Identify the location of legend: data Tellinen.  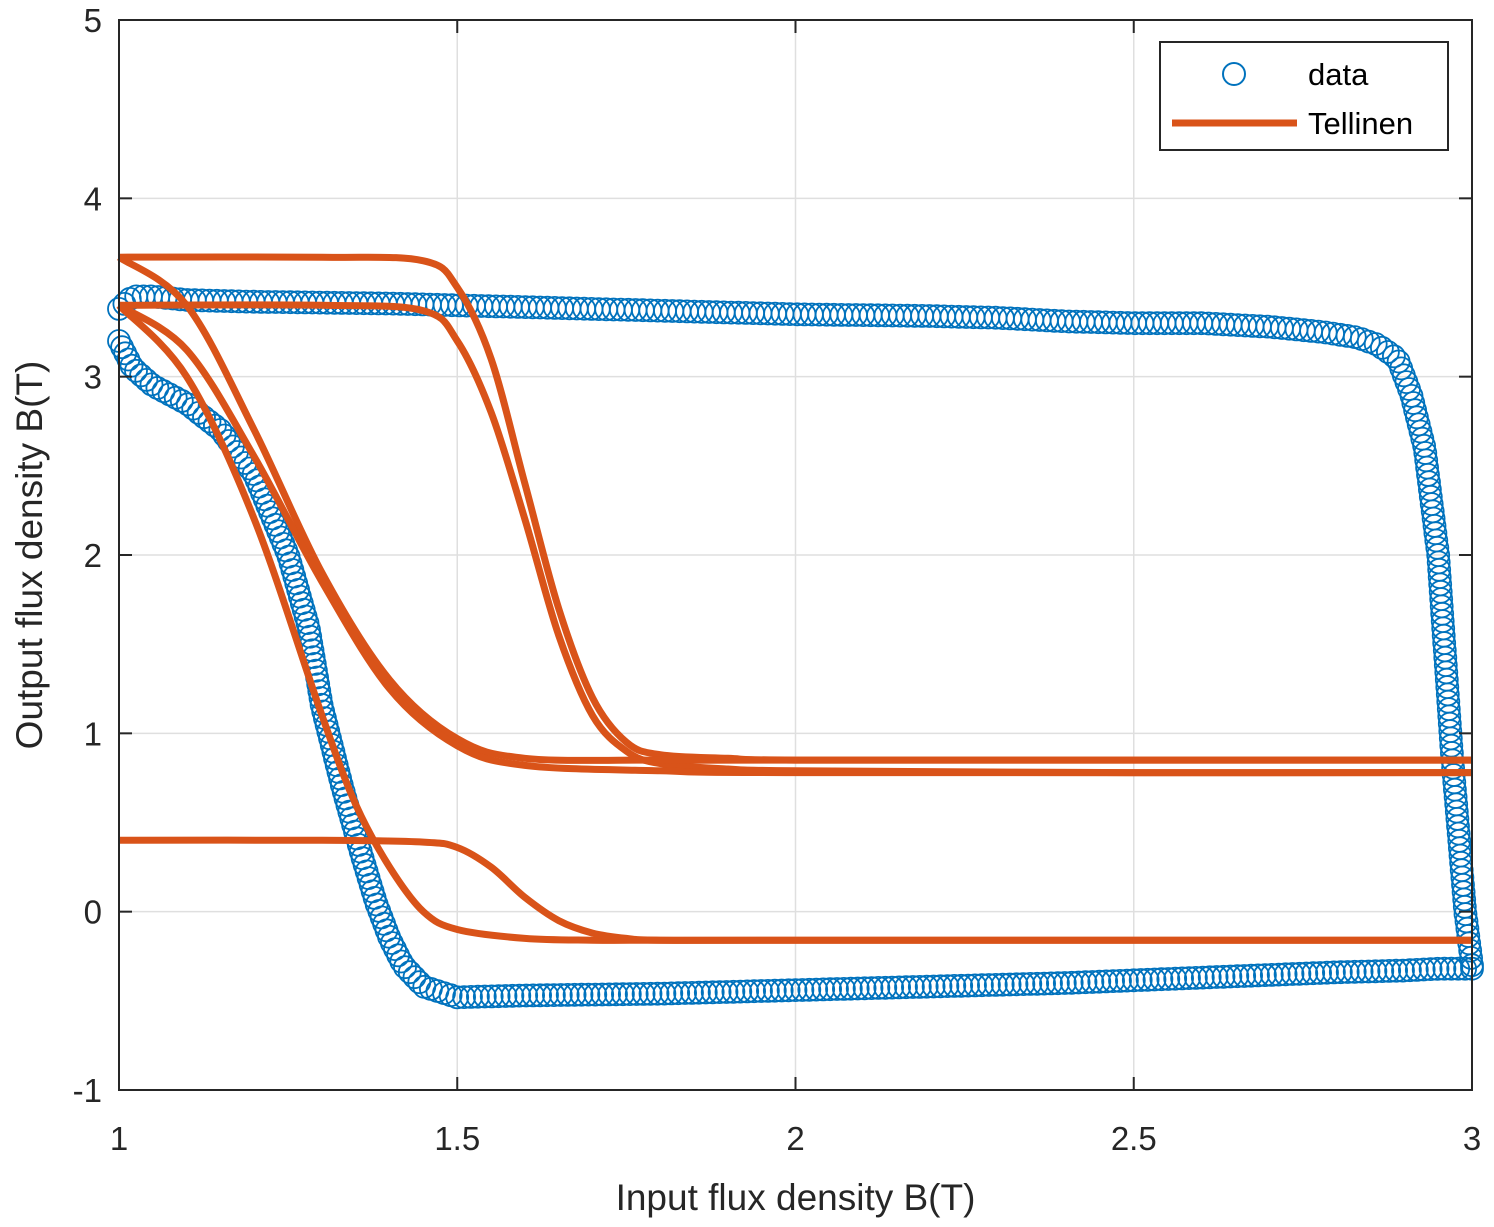
(1304, 96).